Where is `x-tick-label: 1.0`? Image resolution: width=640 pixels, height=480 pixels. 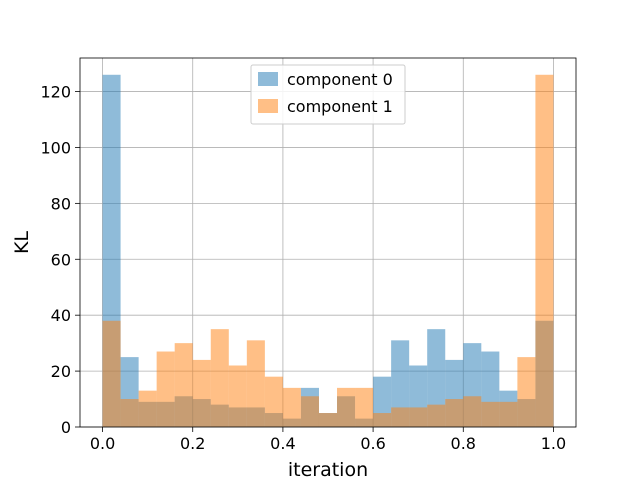 x-tick-label: 1.0 is located at coordinates (553, 443).